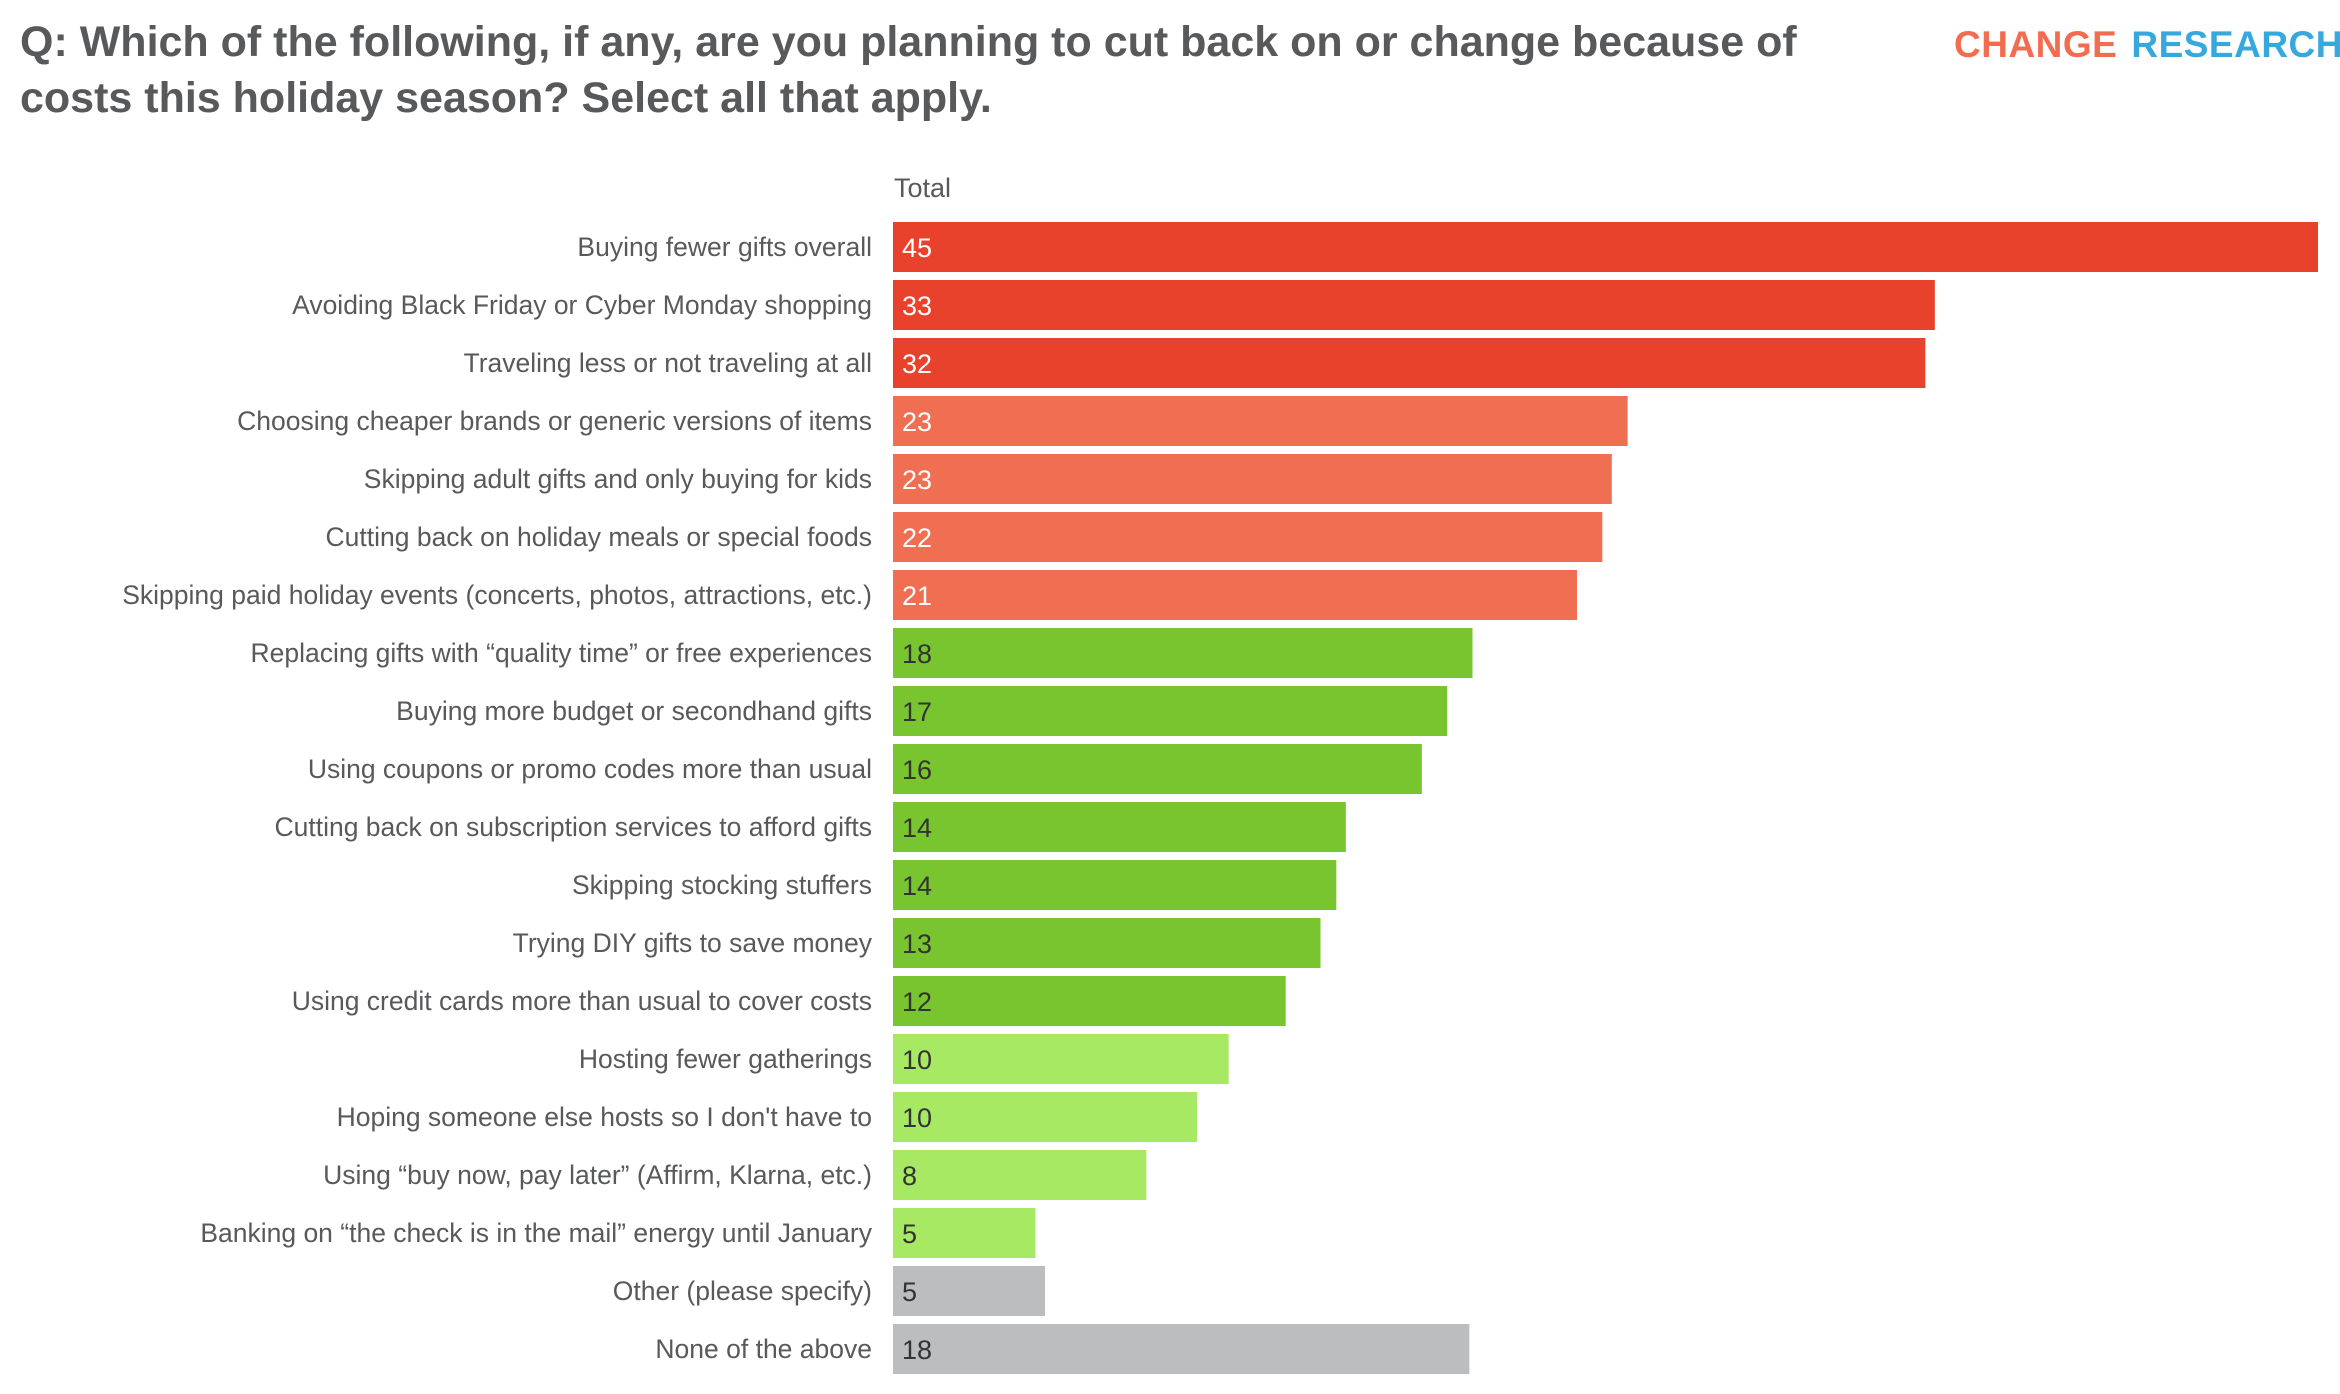 This screenshot has height=1394, width=2340. I want to click on bar-row: Trying DIY gifts to save money 13, so click(917, 943).